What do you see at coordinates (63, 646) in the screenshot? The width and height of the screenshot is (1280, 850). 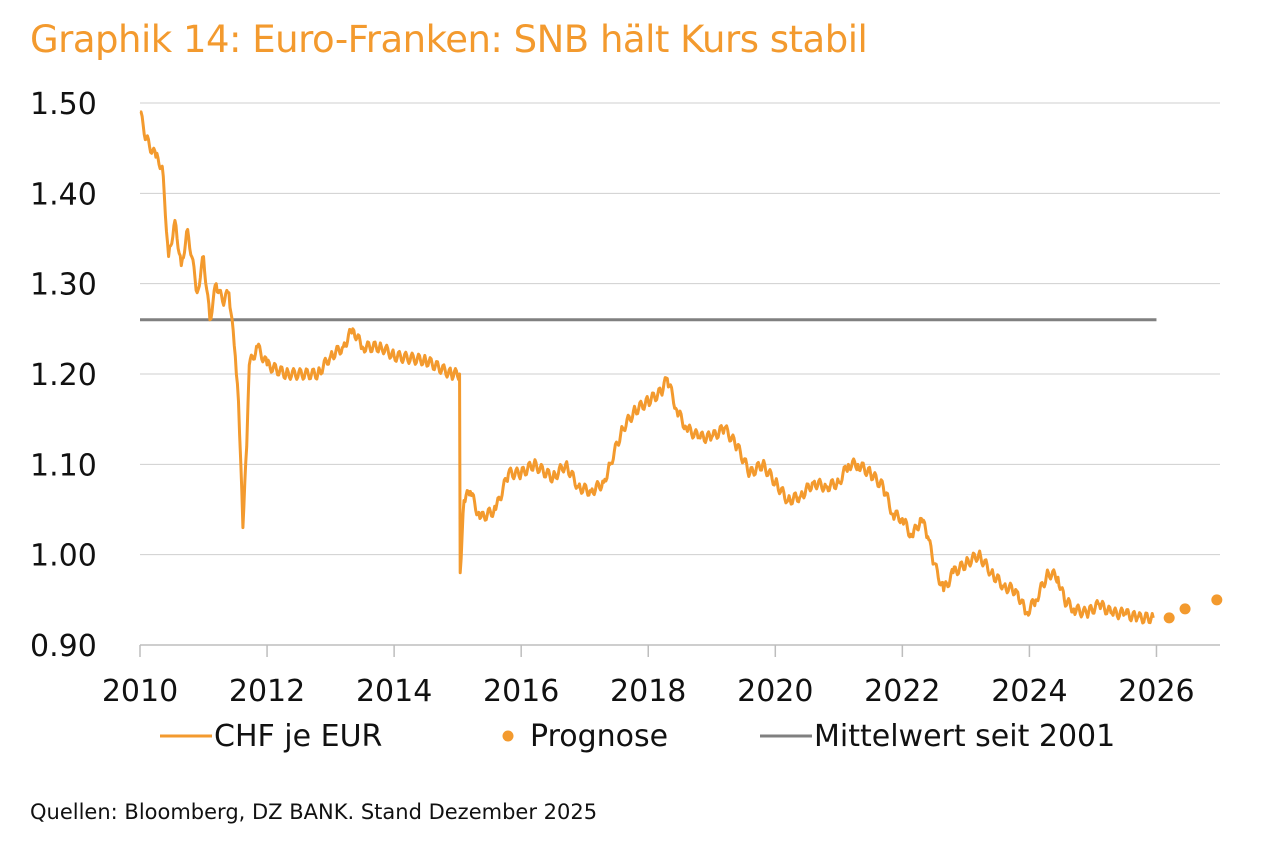 I see `y-tick-label: 0.90` at bounding box center [63, 646].